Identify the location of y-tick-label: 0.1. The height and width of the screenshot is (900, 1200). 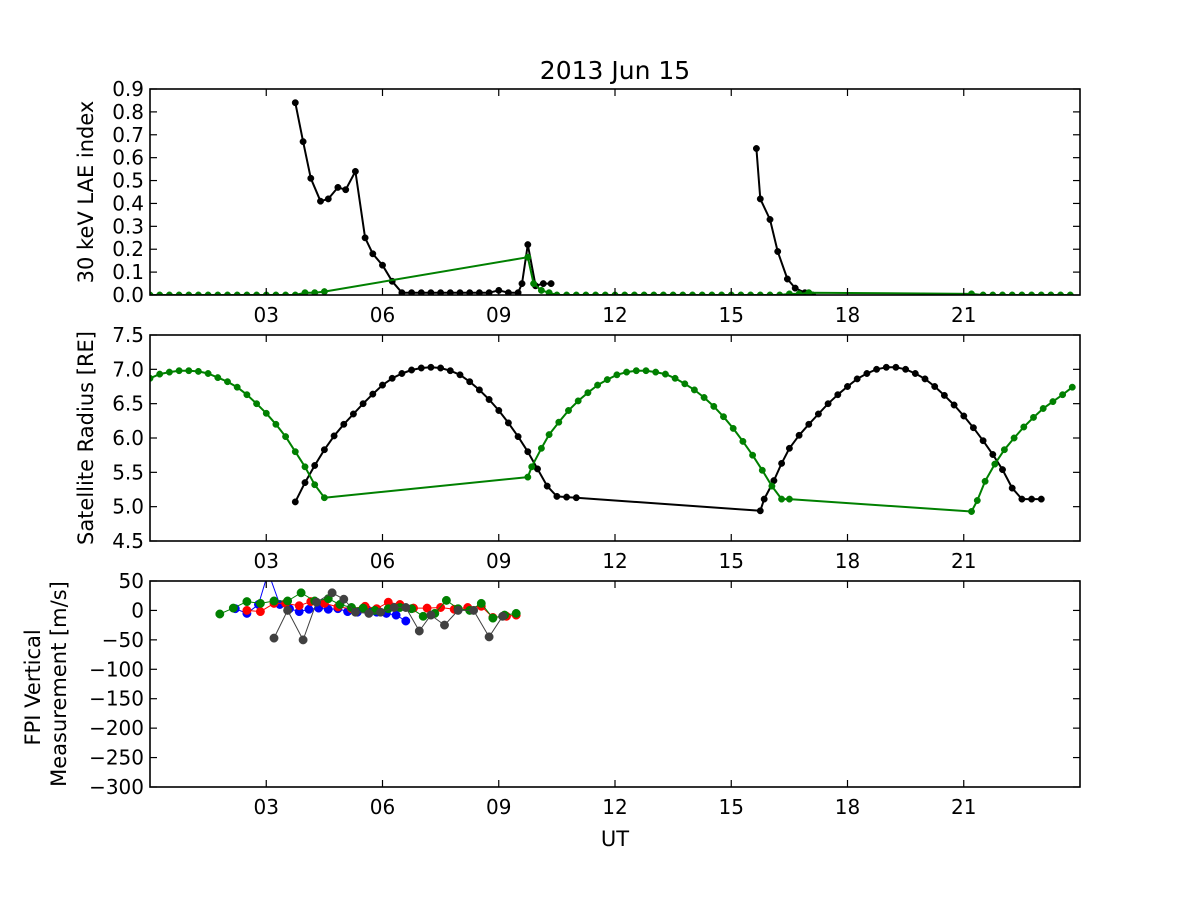
(128, 272).